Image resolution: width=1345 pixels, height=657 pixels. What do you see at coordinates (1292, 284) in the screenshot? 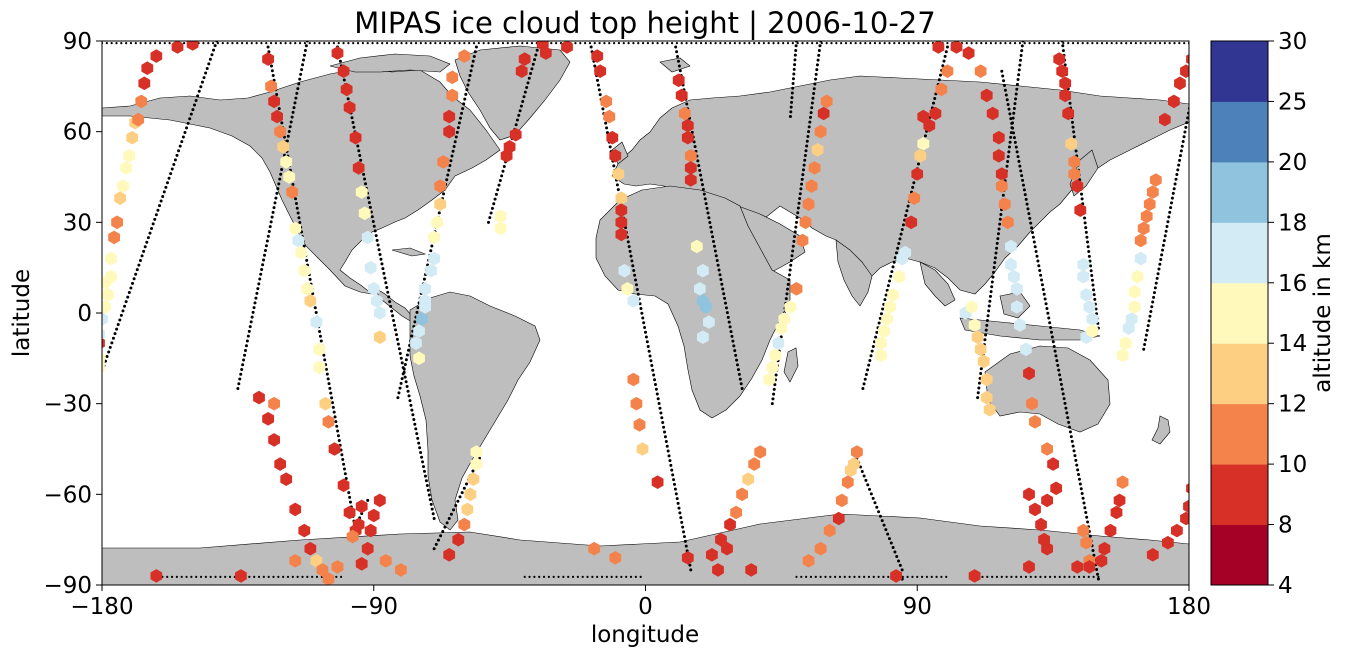
I see `colorbar-tick-label: 16` at bounding box center [1292, 284].